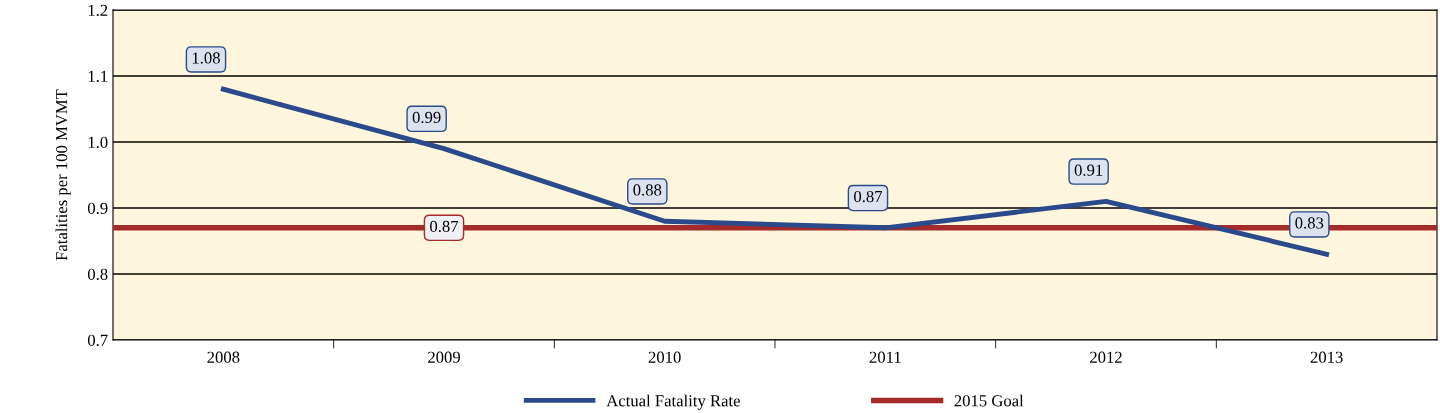 The height and width of the screenshot is (413, 1440). Describe the element at coordinates (885, 357) in the screenshot. I see `x-tick-label: 2011` at that location.